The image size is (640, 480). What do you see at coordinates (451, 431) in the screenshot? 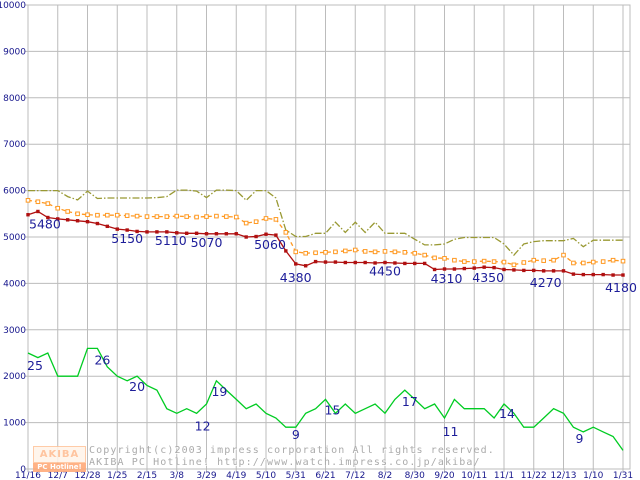
I see `shop-count-label: 11` at bounding box center [451, 431].